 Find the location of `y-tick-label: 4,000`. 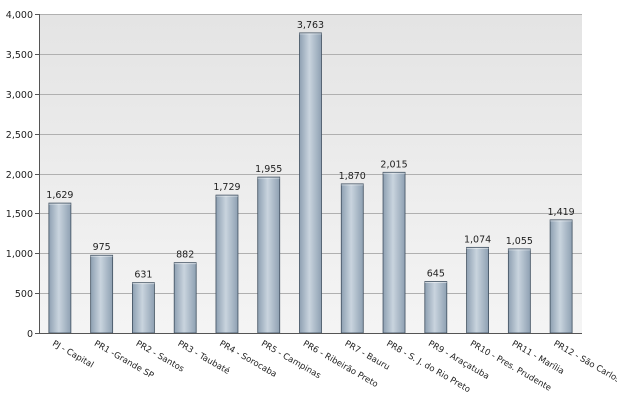

y-tick-label: 4,000 is located at coordinates (19, 15).